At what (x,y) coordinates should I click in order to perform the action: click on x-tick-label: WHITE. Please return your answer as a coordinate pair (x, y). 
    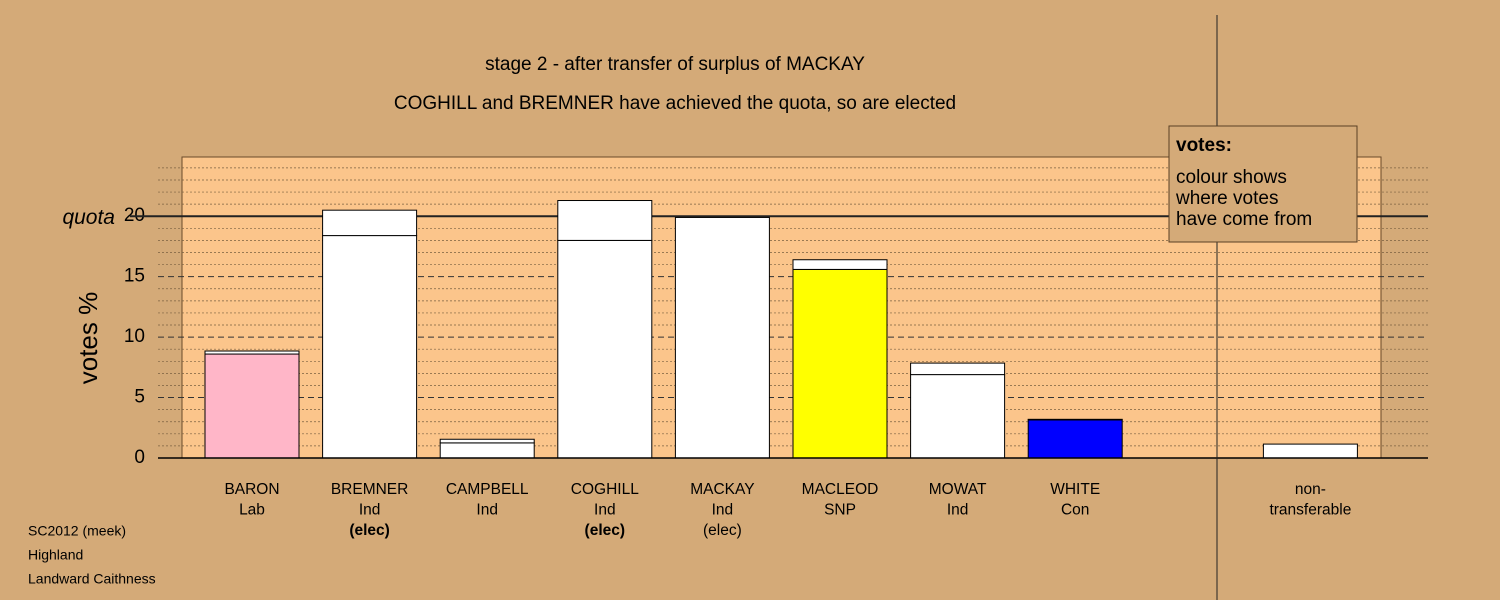
    Looking at the image, I should click on (1075, 489).